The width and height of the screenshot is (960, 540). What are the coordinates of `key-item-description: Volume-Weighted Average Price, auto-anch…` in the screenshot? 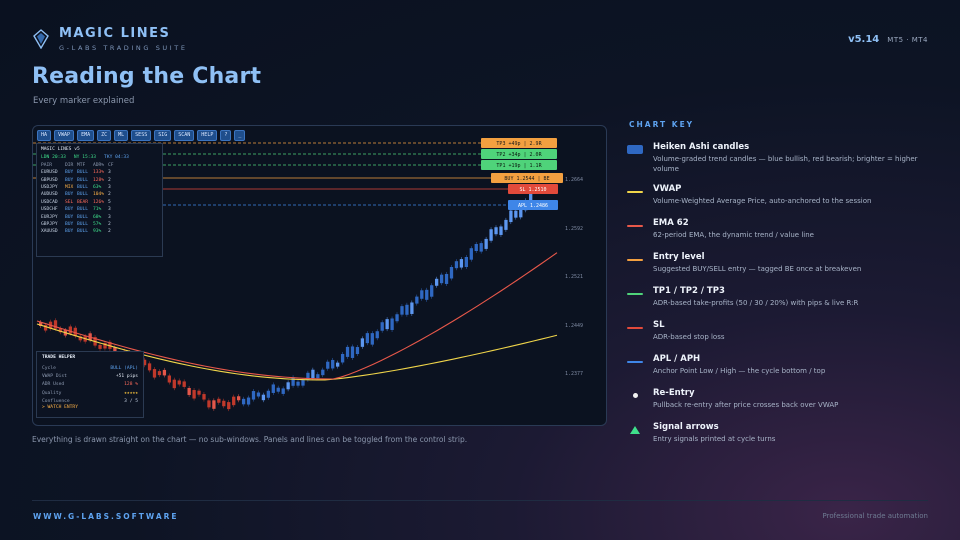 It's located at (762, 201).